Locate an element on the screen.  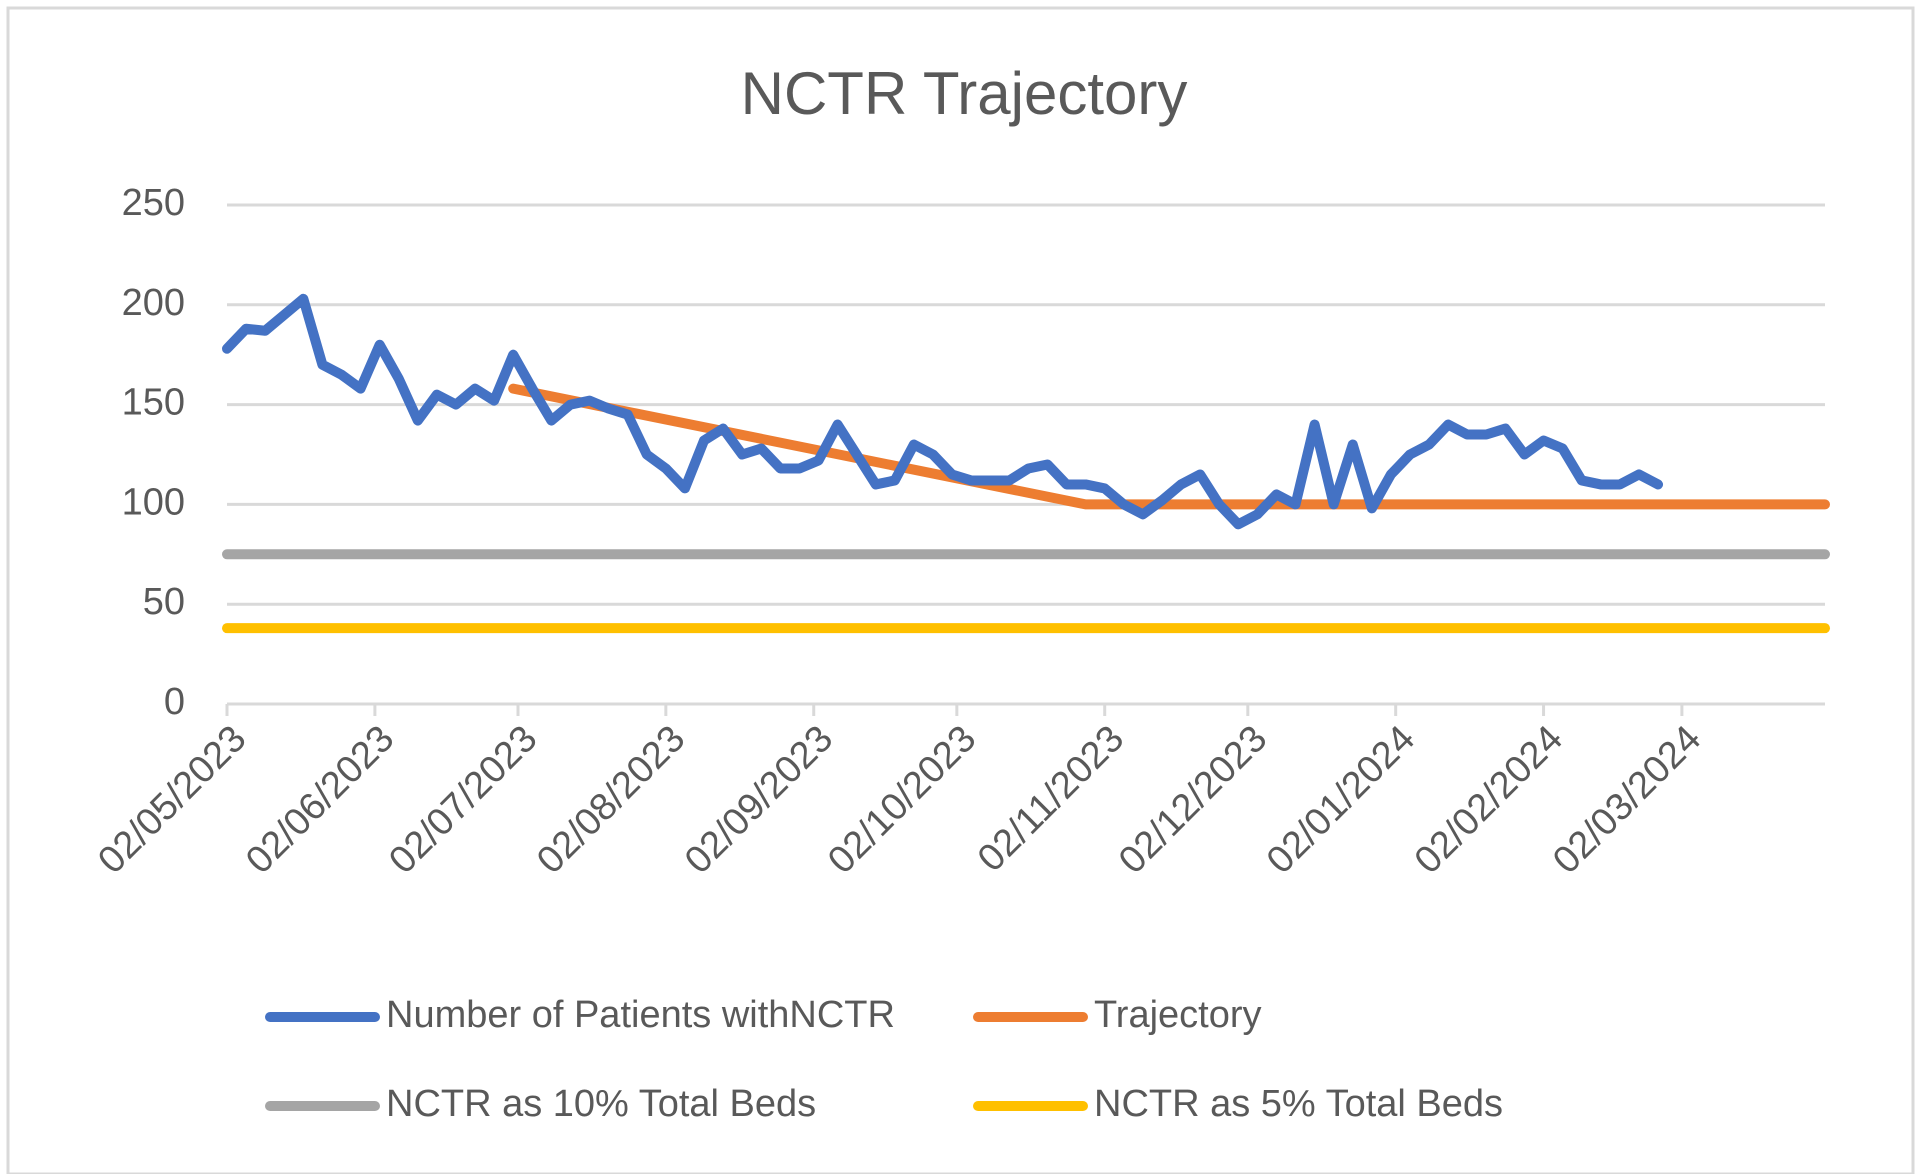
series-line is located at coordinates (1169, 446).